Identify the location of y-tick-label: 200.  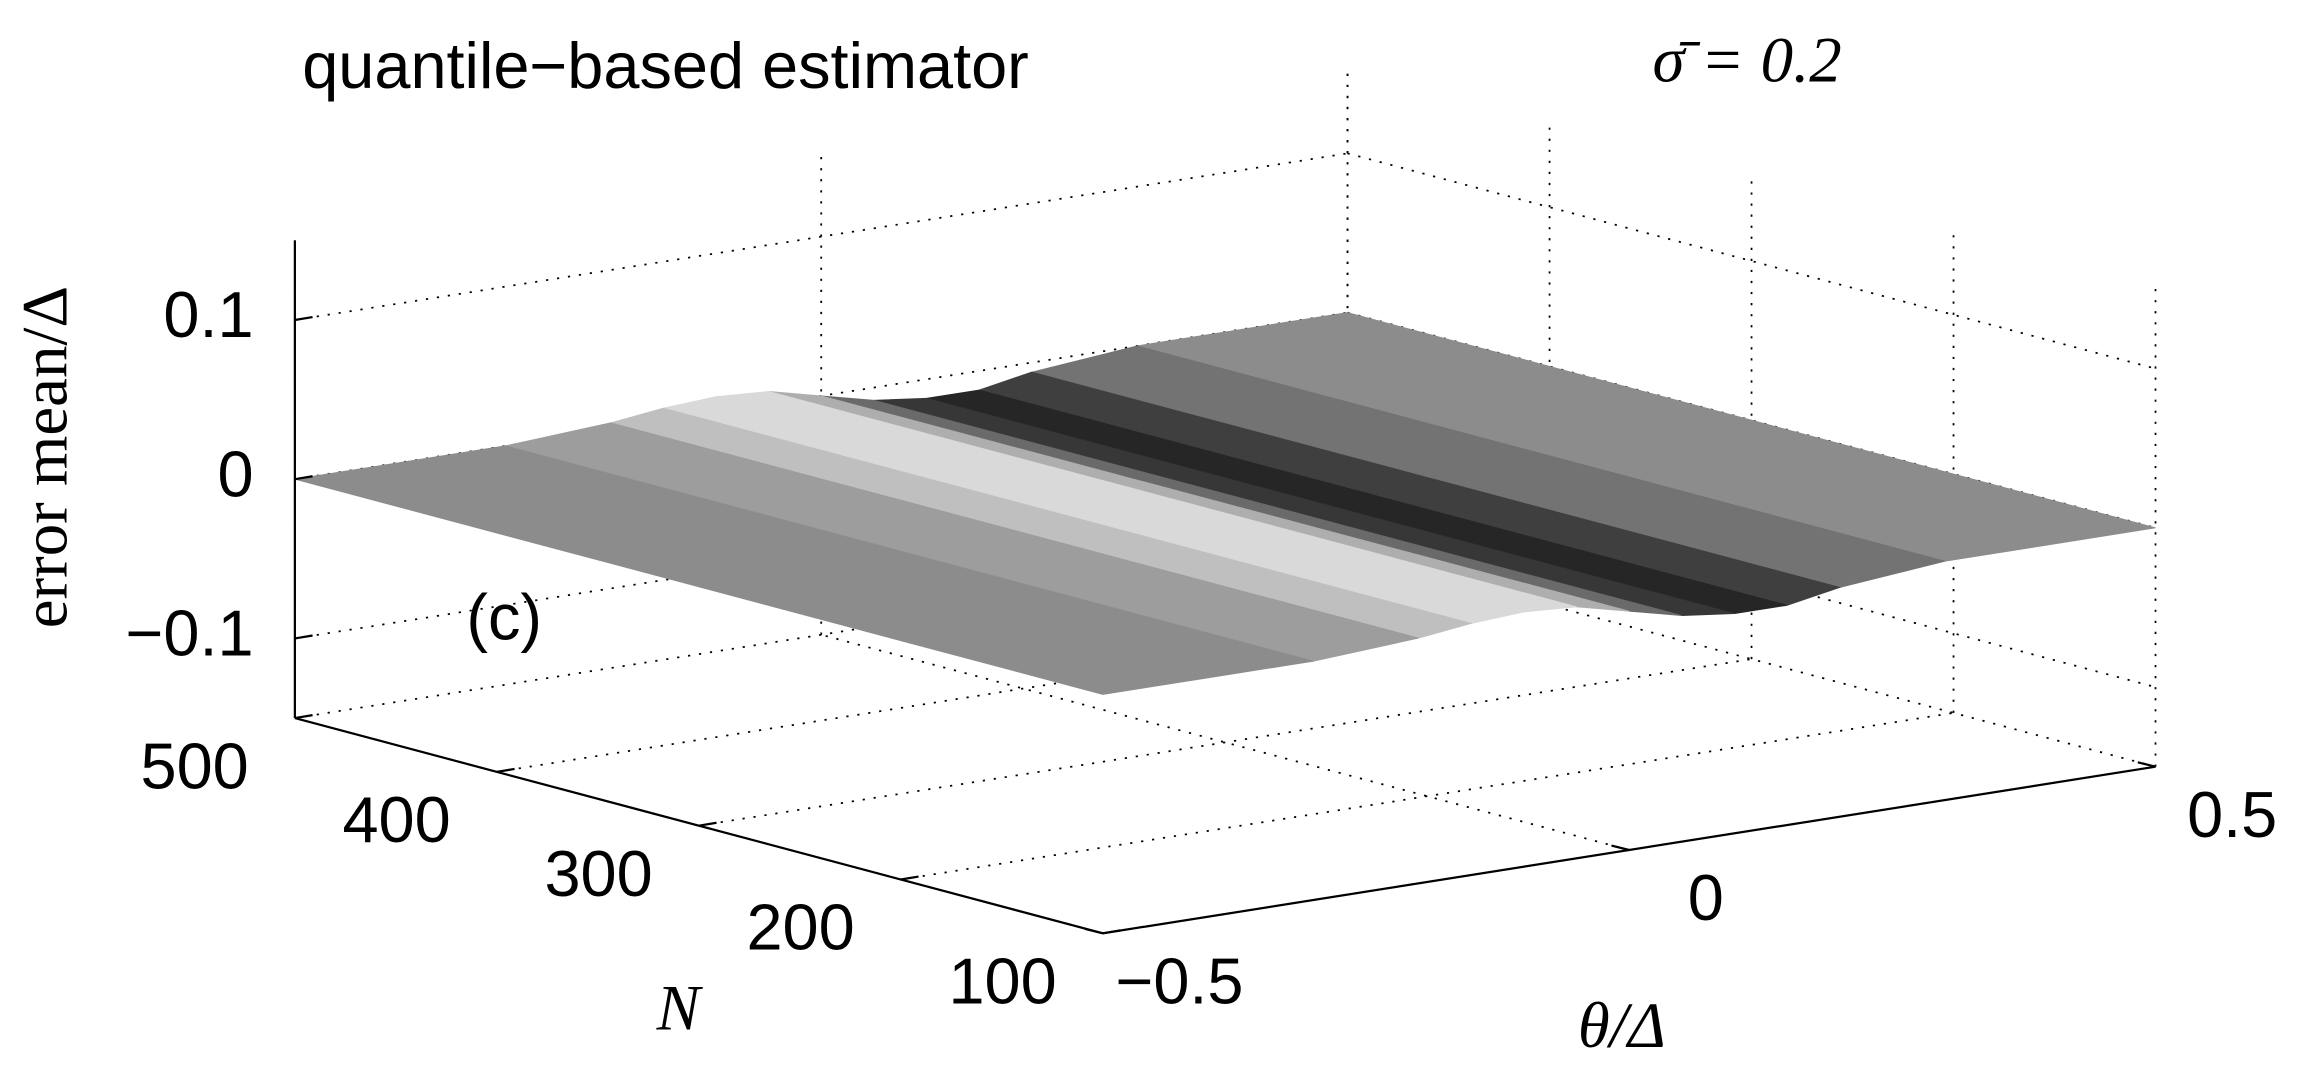
(800, 927).